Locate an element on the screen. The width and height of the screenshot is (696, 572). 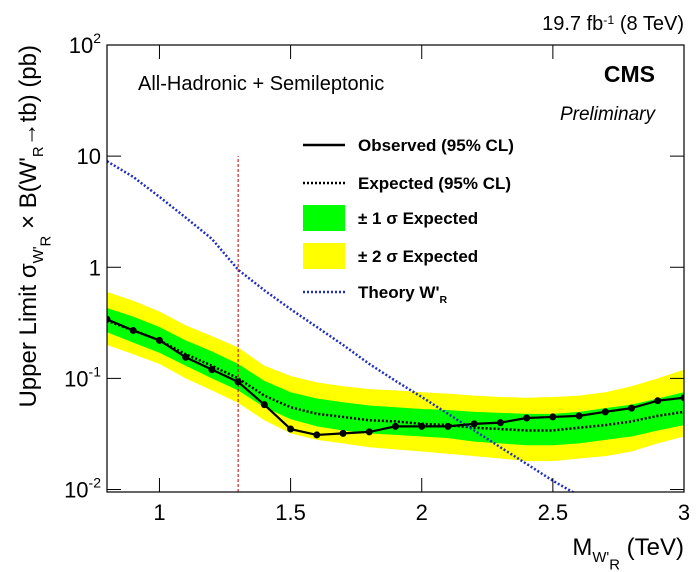
y-tick-label: 10 is located at coordinates (89, 156).